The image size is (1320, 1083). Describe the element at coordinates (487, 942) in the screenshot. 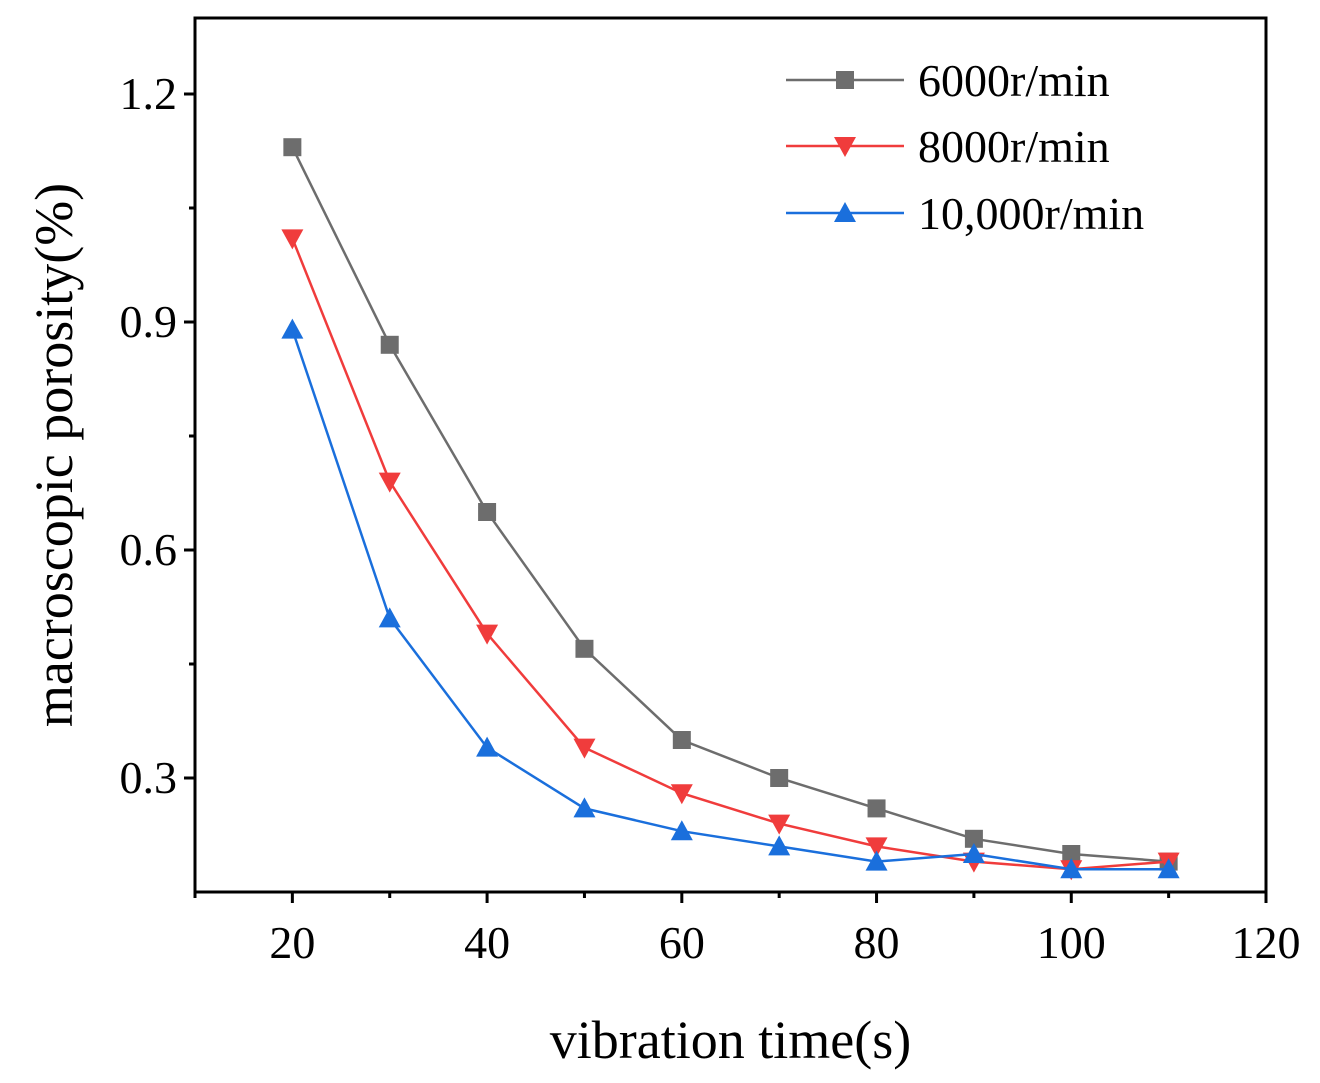

I see `x-tick-label: 40` at that location.